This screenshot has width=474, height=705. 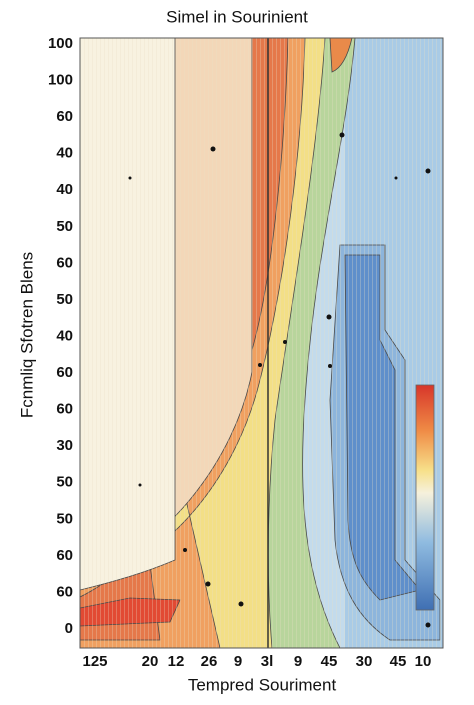 What do you see at coordinates (425, 497) in the screenshot?
I see `colorbar` at bounding box center [425, 497].